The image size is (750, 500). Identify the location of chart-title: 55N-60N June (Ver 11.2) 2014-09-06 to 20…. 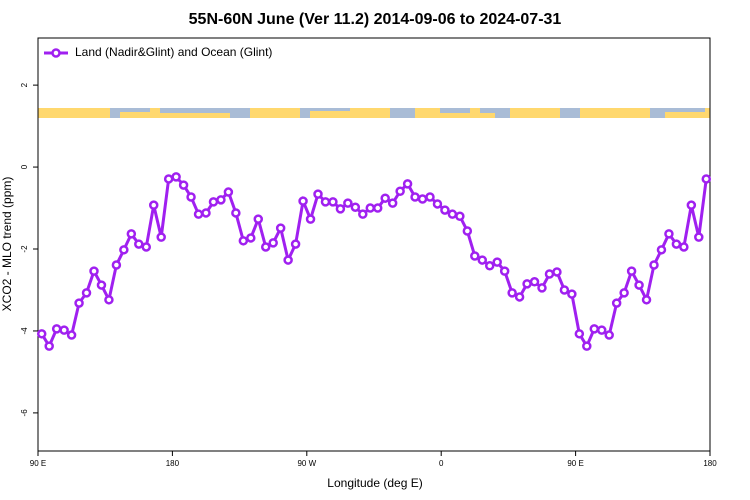
(375, 19).